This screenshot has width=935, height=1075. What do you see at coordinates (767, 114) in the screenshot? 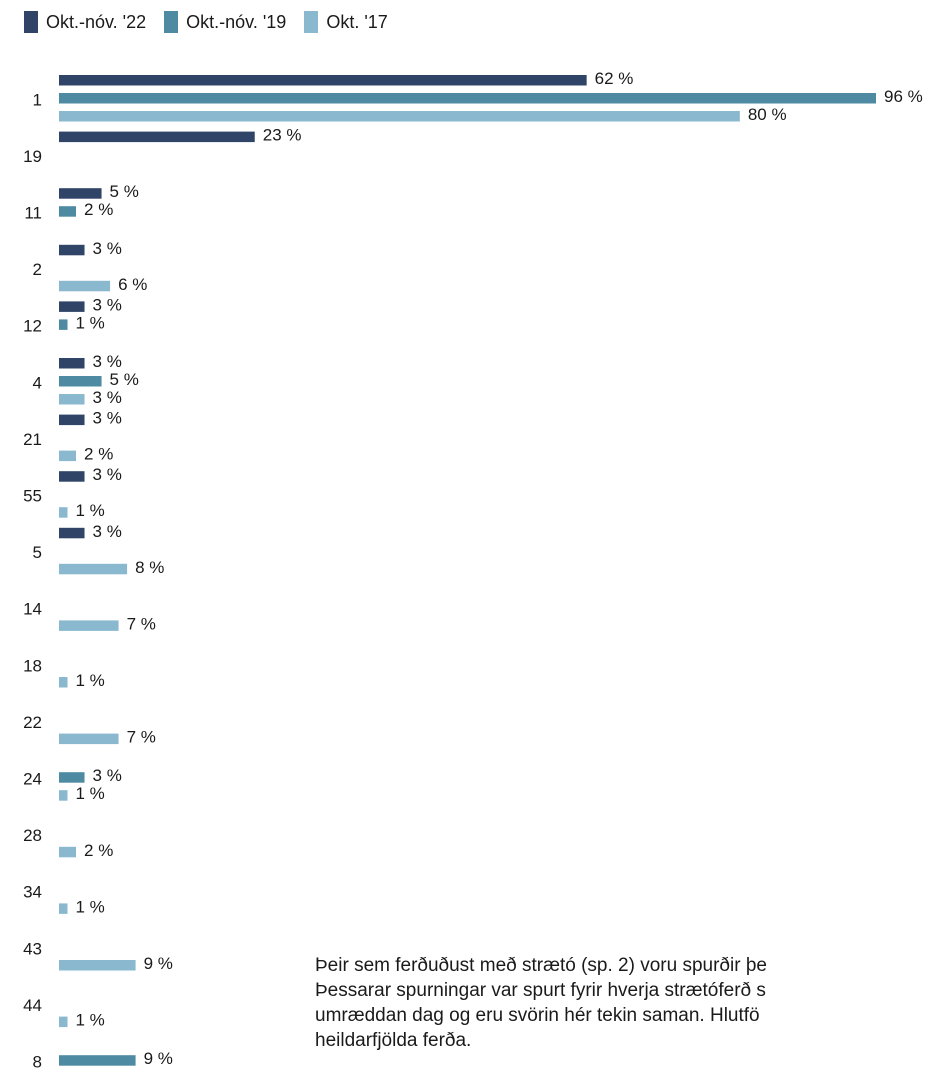
I see `data-label: 80 %` at bounding box center [767, 114].